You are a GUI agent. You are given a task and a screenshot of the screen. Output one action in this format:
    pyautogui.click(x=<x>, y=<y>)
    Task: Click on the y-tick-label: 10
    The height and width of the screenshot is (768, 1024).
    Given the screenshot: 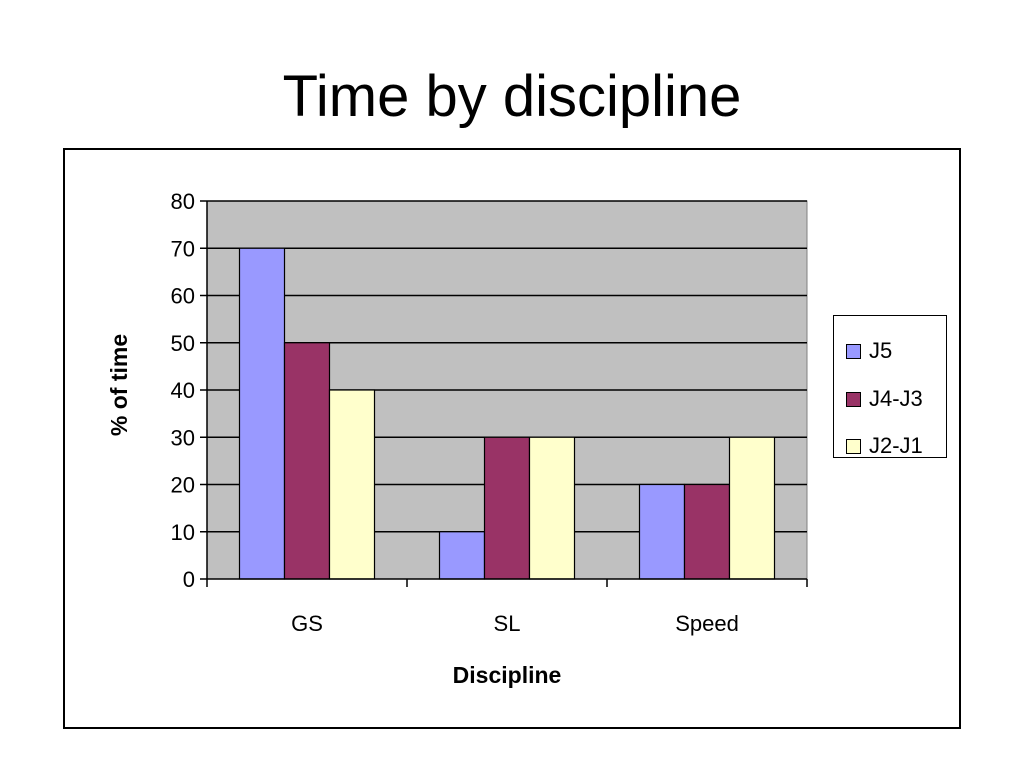 What is the action you would take?
    pyautogui.click(x=183, y=532)
    